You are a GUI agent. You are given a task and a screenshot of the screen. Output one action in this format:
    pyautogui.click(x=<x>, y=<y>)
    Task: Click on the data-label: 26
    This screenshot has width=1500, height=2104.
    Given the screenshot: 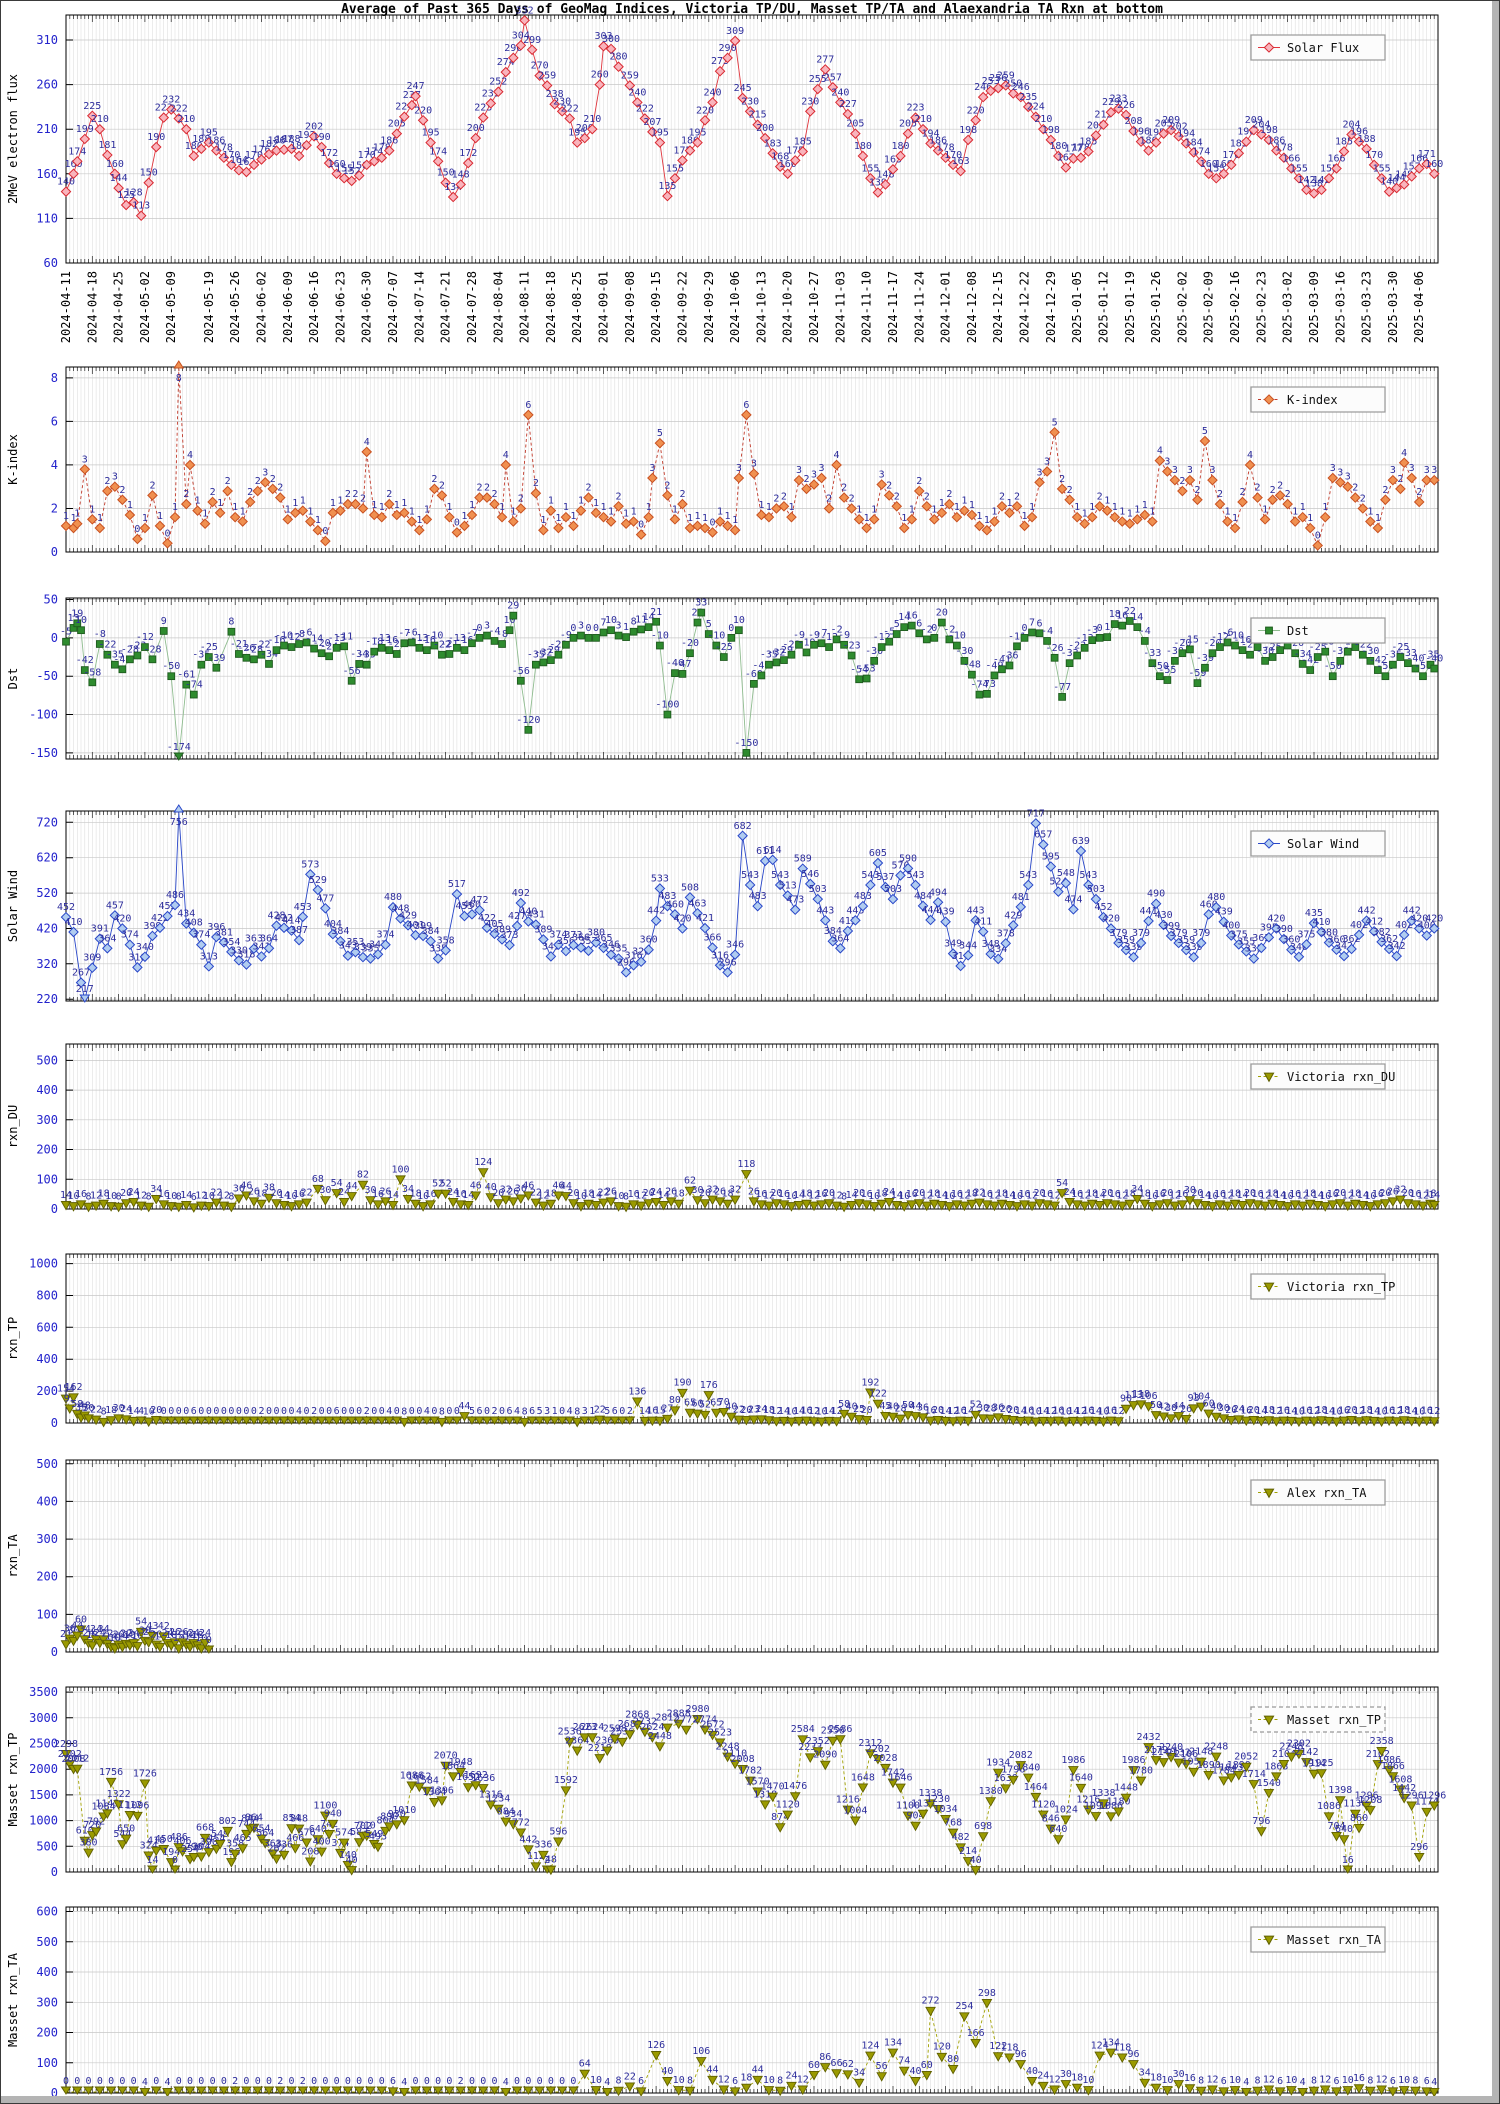 What is the action you would take?
    pyautogui.click(x=1006, y=1409)
    